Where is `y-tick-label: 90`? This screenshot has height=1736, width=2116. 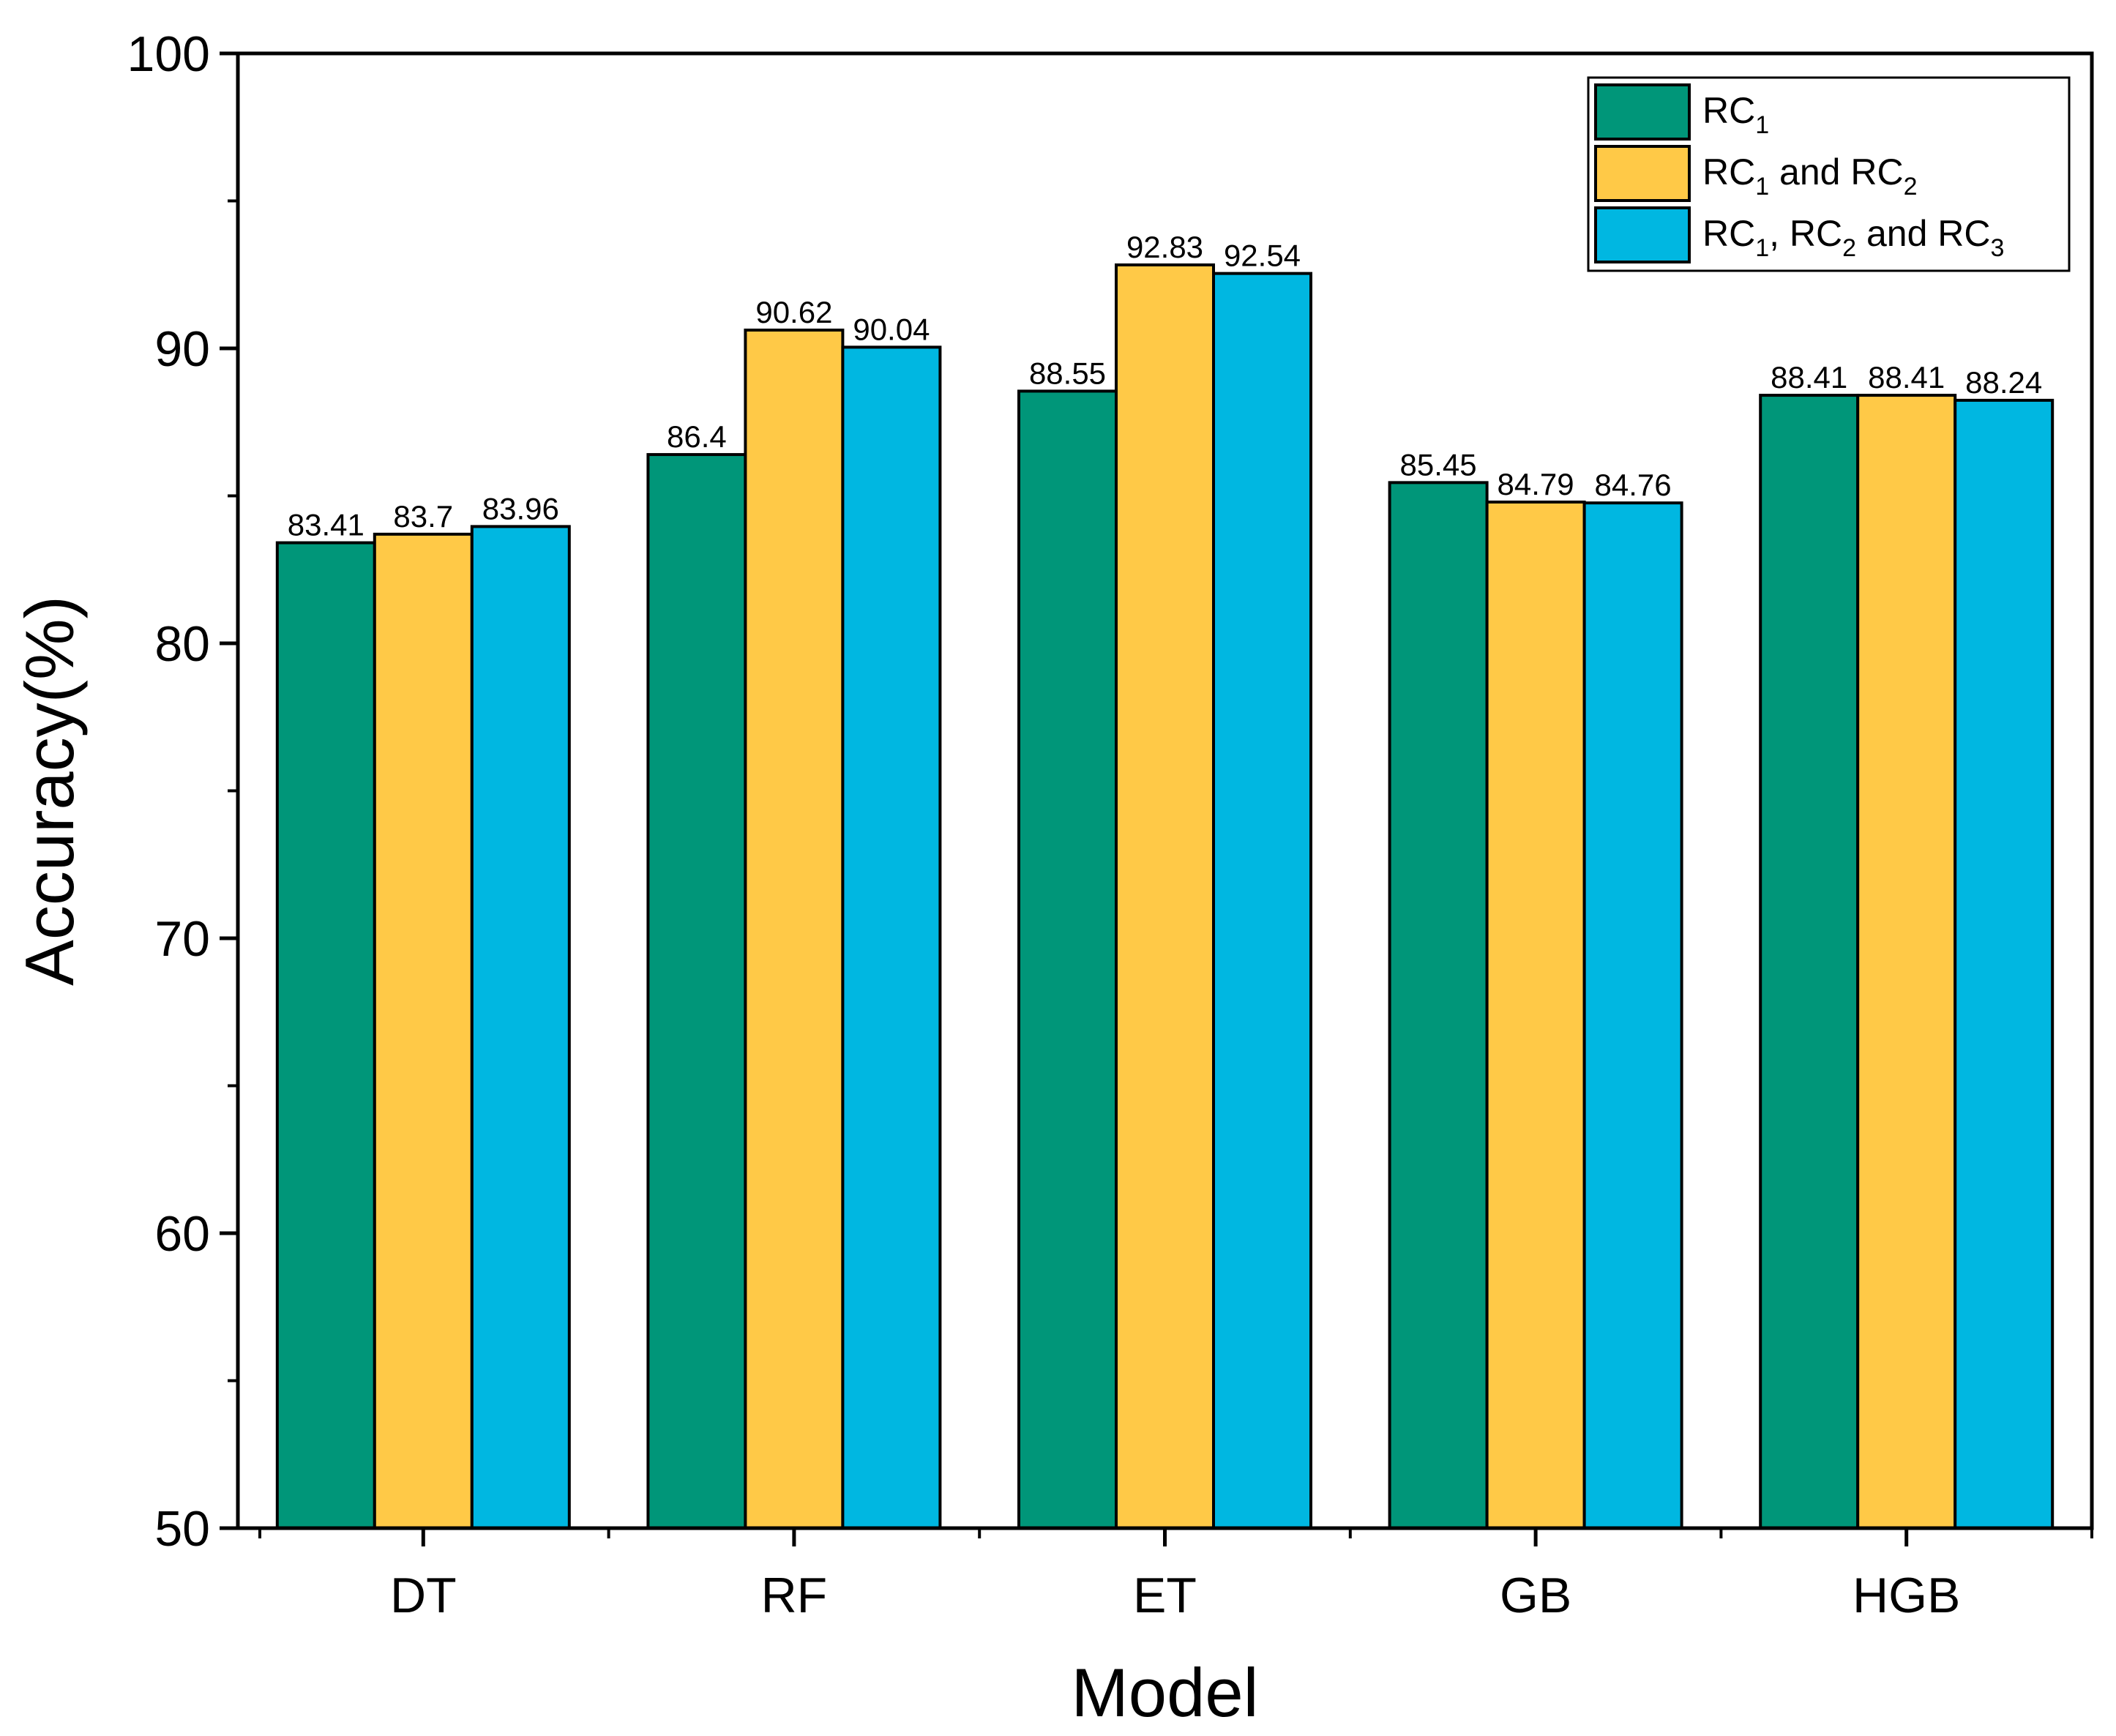
y-tick-label: 90 is located at coordinates (182, 349).